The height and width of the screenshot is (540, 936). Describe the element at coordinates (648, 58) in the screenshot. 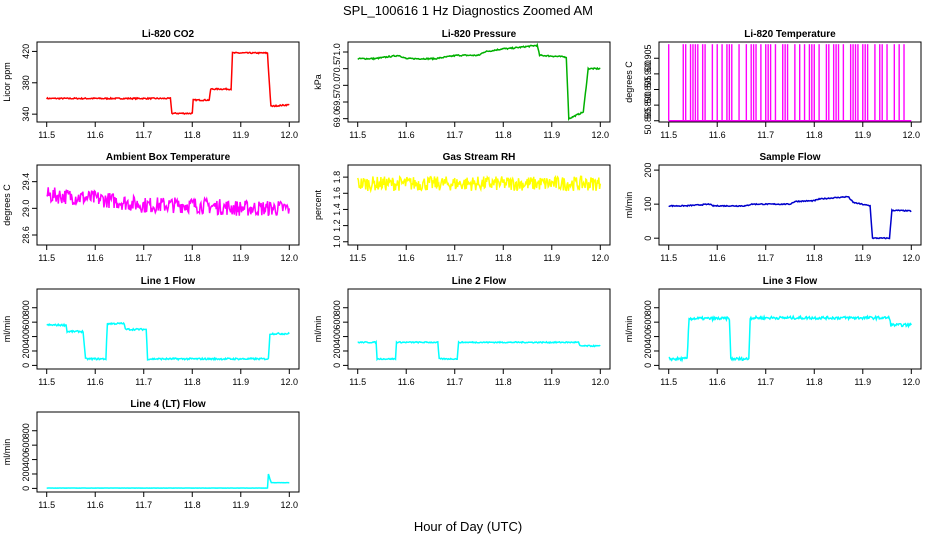

I see `y-tick-label: 50.905` at that location.